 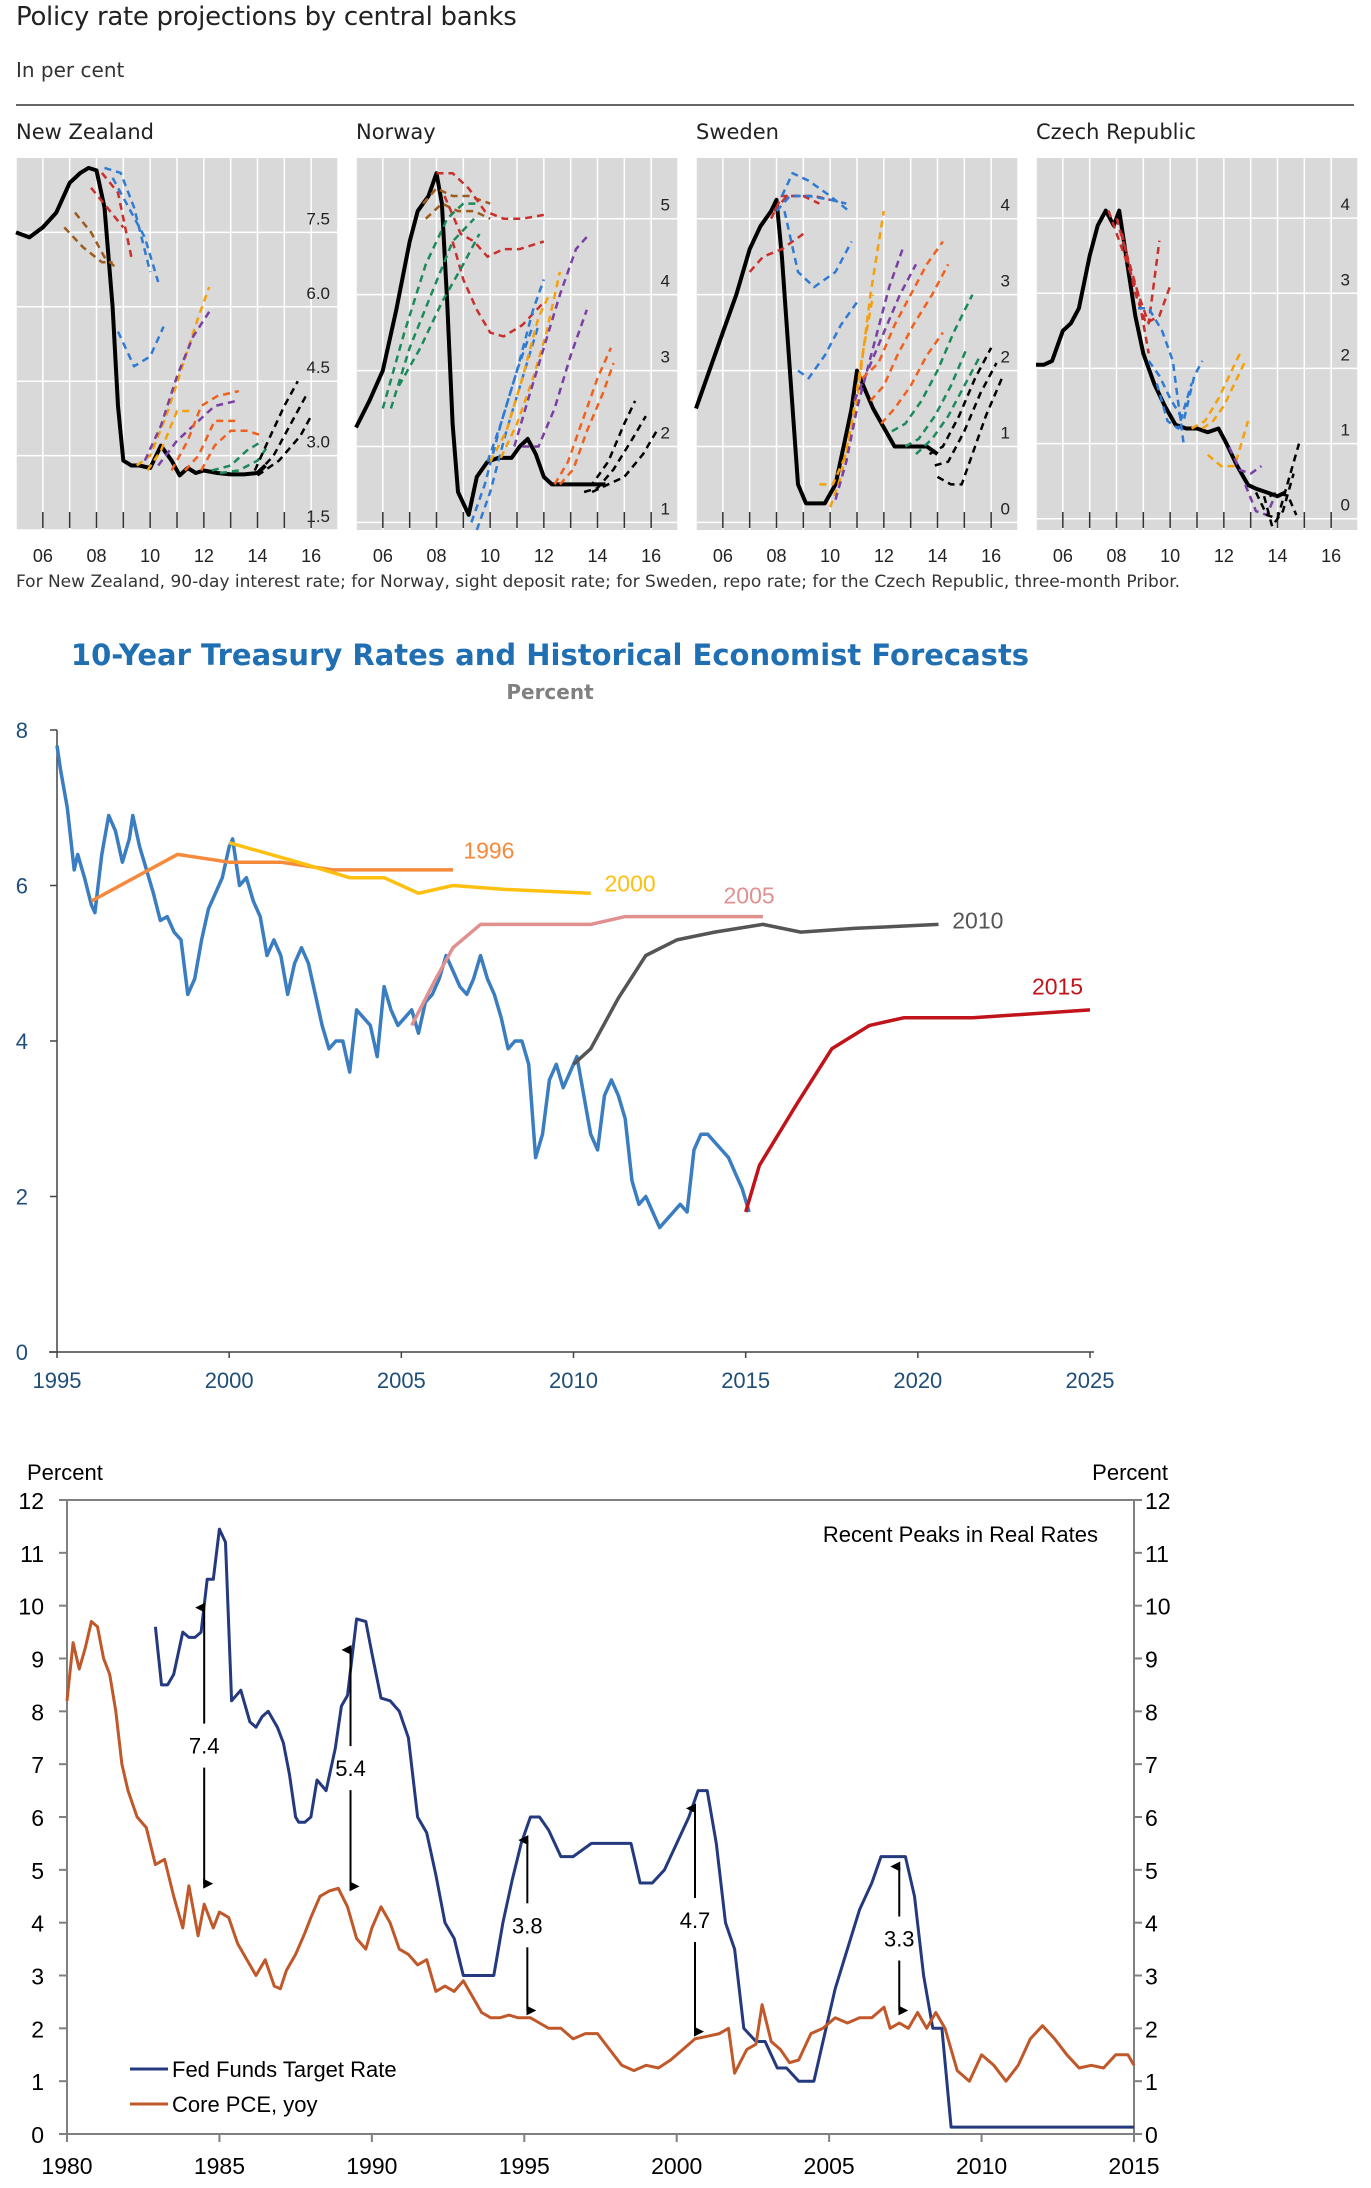 I want to click on treasury-rate-line, so click(x=403, y=987).